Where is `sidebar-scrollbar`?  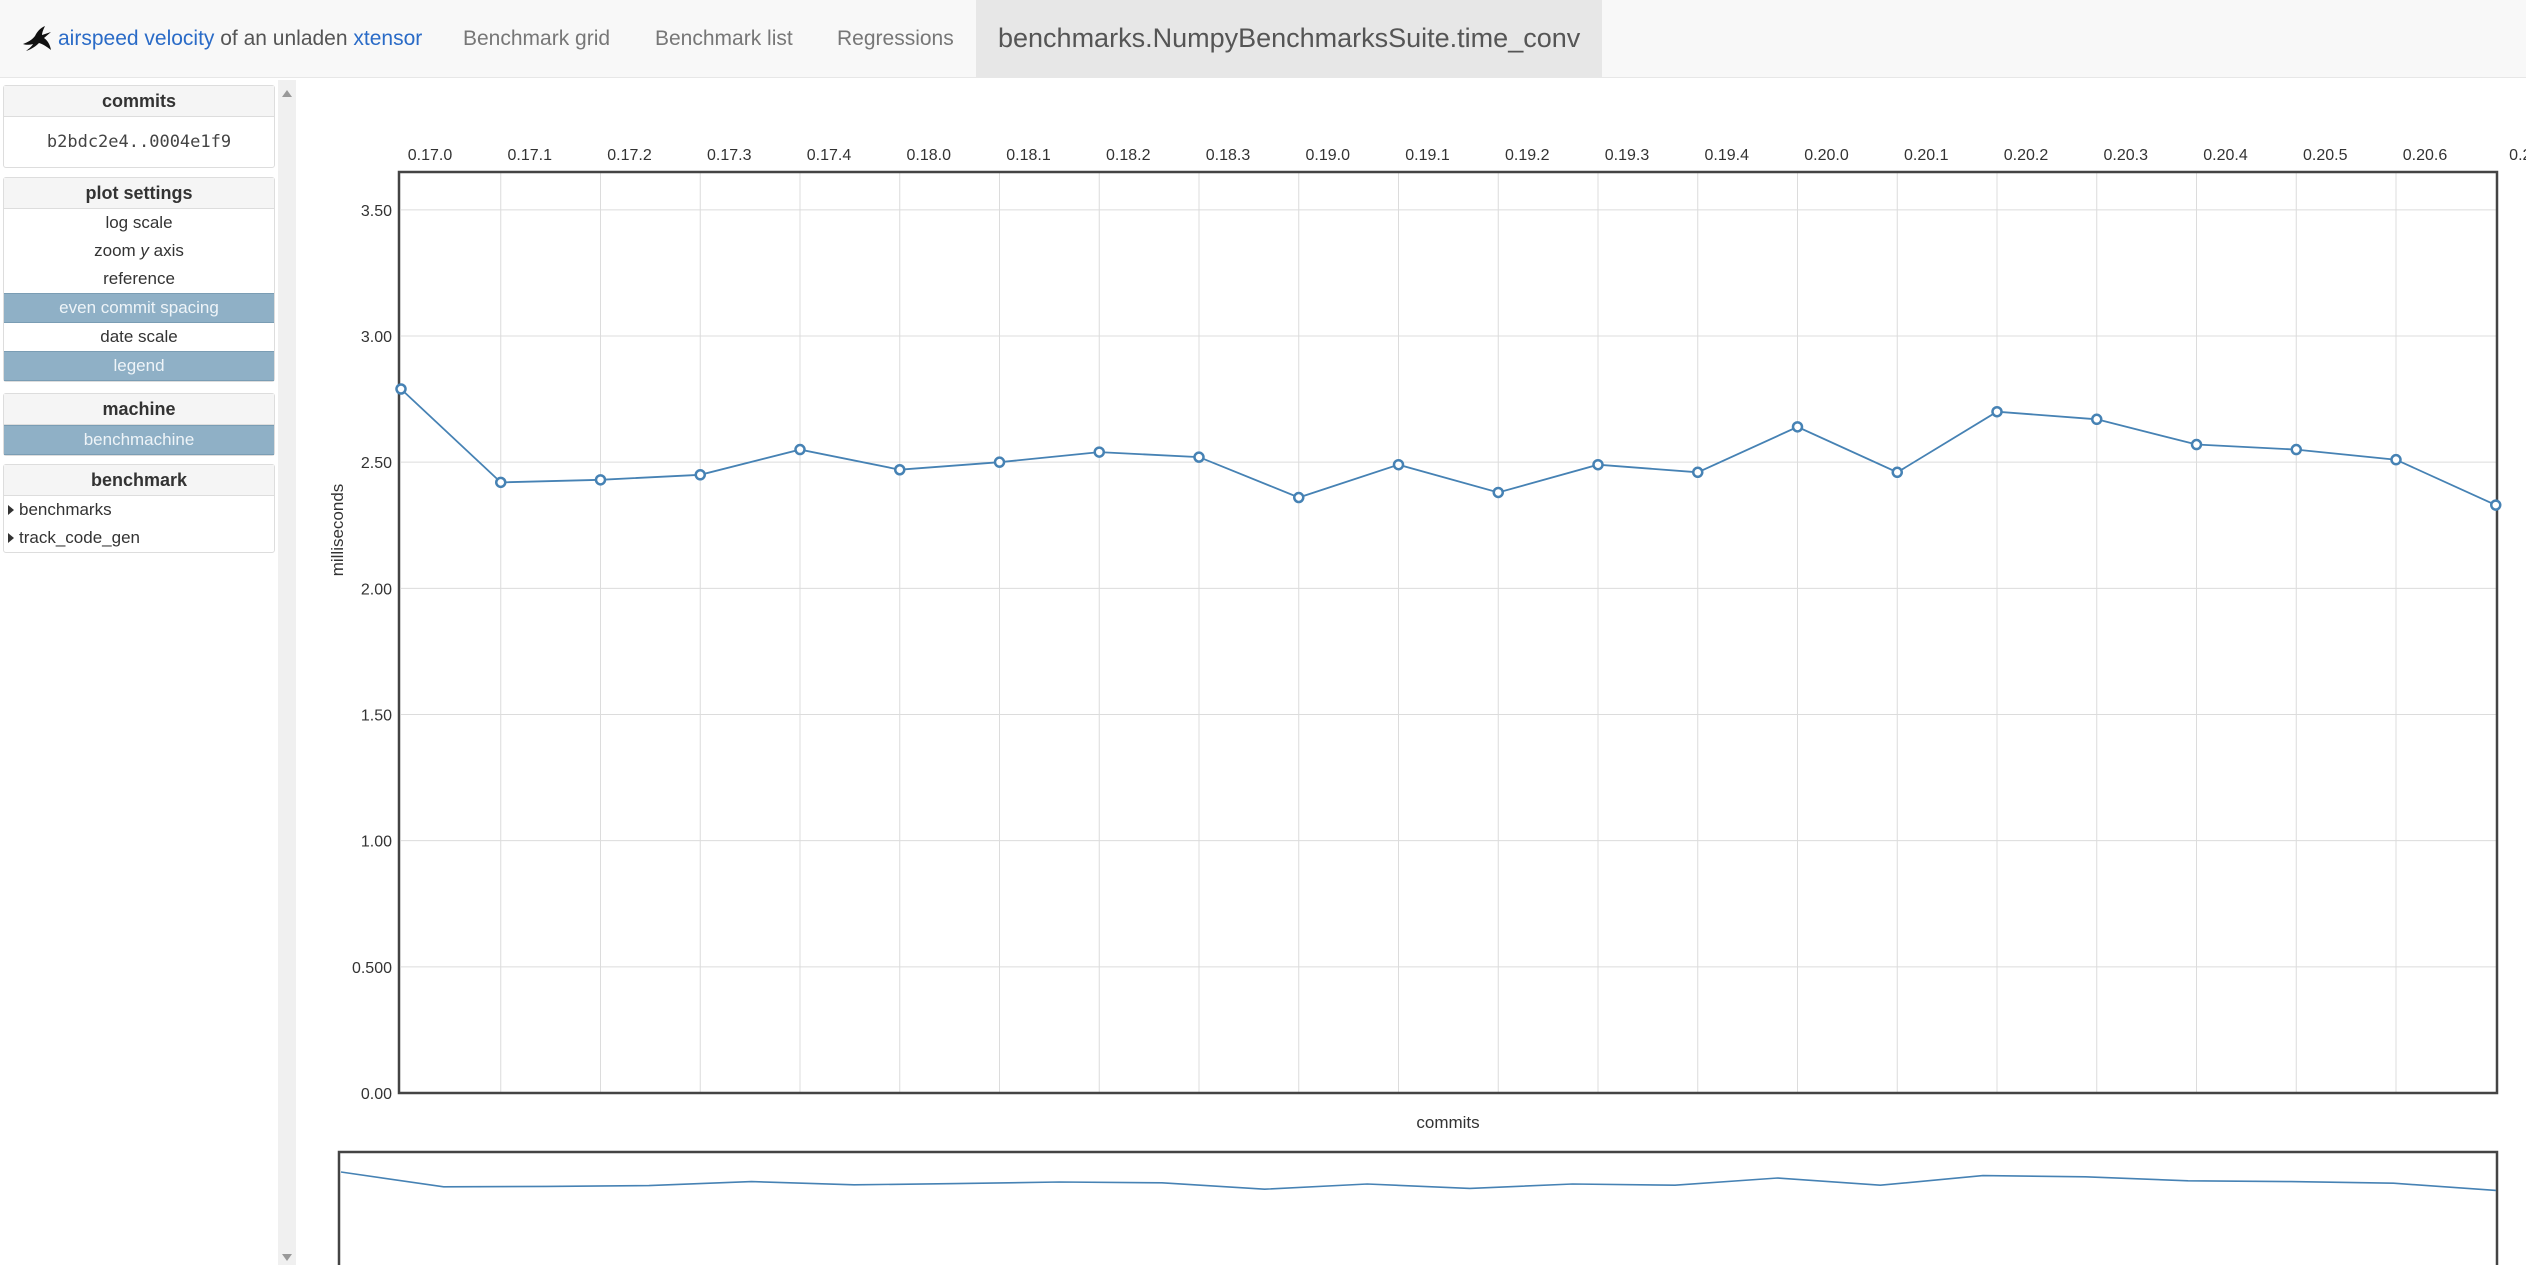 sidebar-scrollbar is located at coordinates (287, 672).